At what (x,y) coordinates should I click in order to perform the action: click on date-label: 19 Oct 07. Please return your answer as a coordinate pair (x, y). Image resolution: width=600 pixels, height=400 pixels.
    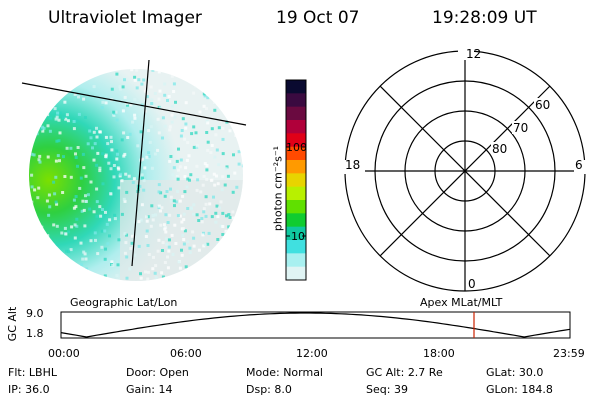
    Looking at the image, I should click on (318, 18).